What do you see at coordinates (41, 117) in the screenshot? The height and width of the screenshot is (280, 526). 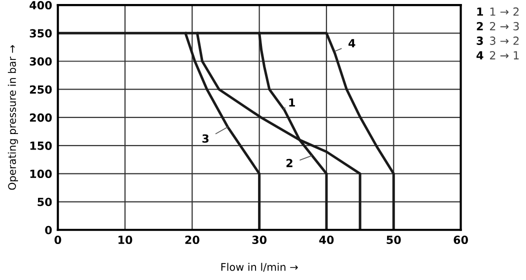 I see `y-tick-label: 200` at bounding box center [41, 117].